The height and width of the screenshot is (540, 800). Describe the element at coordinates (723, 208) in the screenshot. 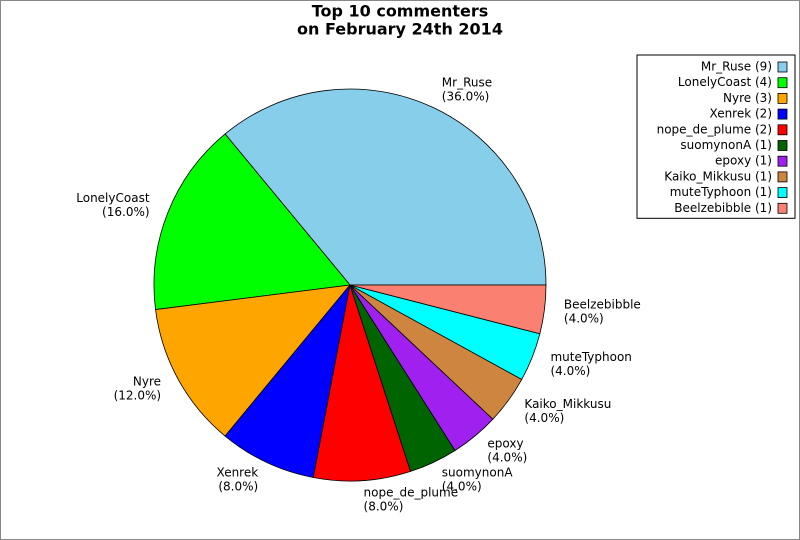

I see `legend-label: Beelzebibble (1)` at that location.